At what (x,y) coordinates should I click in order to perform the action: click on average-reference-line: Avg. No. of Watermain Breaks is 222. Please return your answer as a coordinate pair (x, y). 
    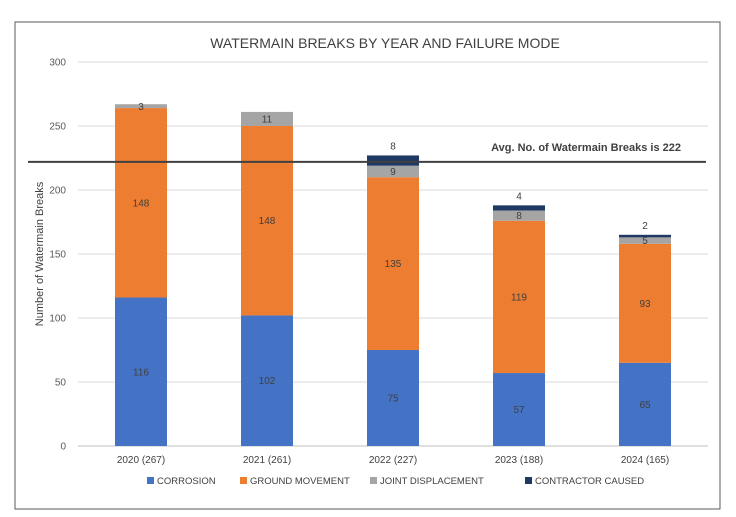
    Looking at the image, I should click on (367, 152).